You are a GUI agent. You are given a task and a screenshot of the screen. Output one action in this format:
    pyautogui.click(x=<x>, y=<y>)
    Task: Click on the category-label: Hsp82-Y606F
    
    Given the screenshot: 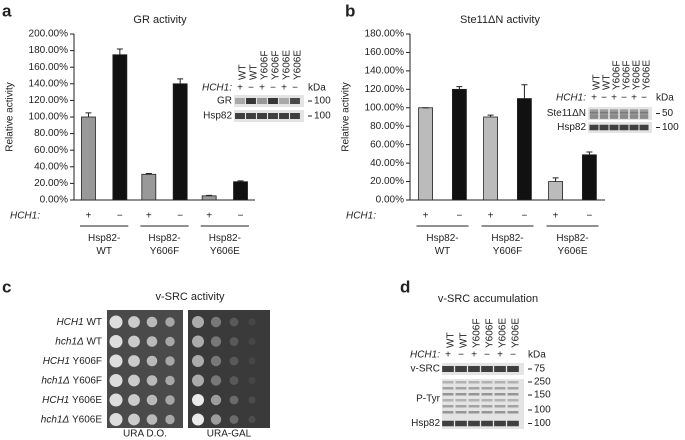 What is the action you would take?
    pyautogui.click(x=164, y=245)
    